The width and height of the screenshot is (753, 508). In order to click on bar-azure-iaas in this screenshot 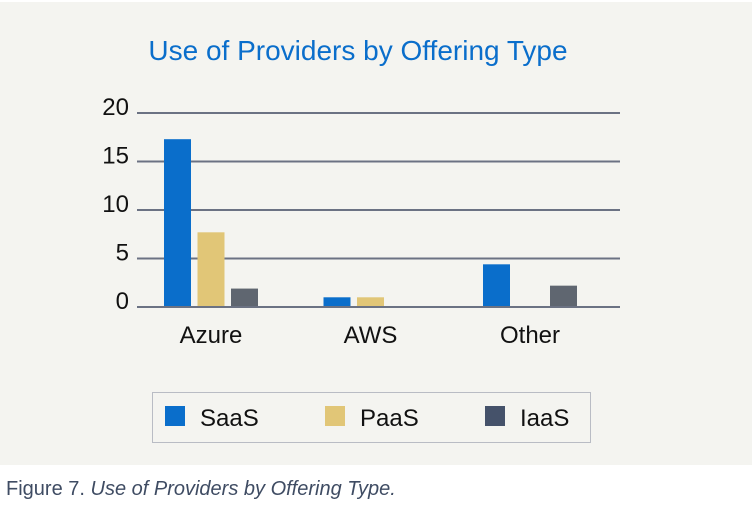, I will do `click(244, 297)`.